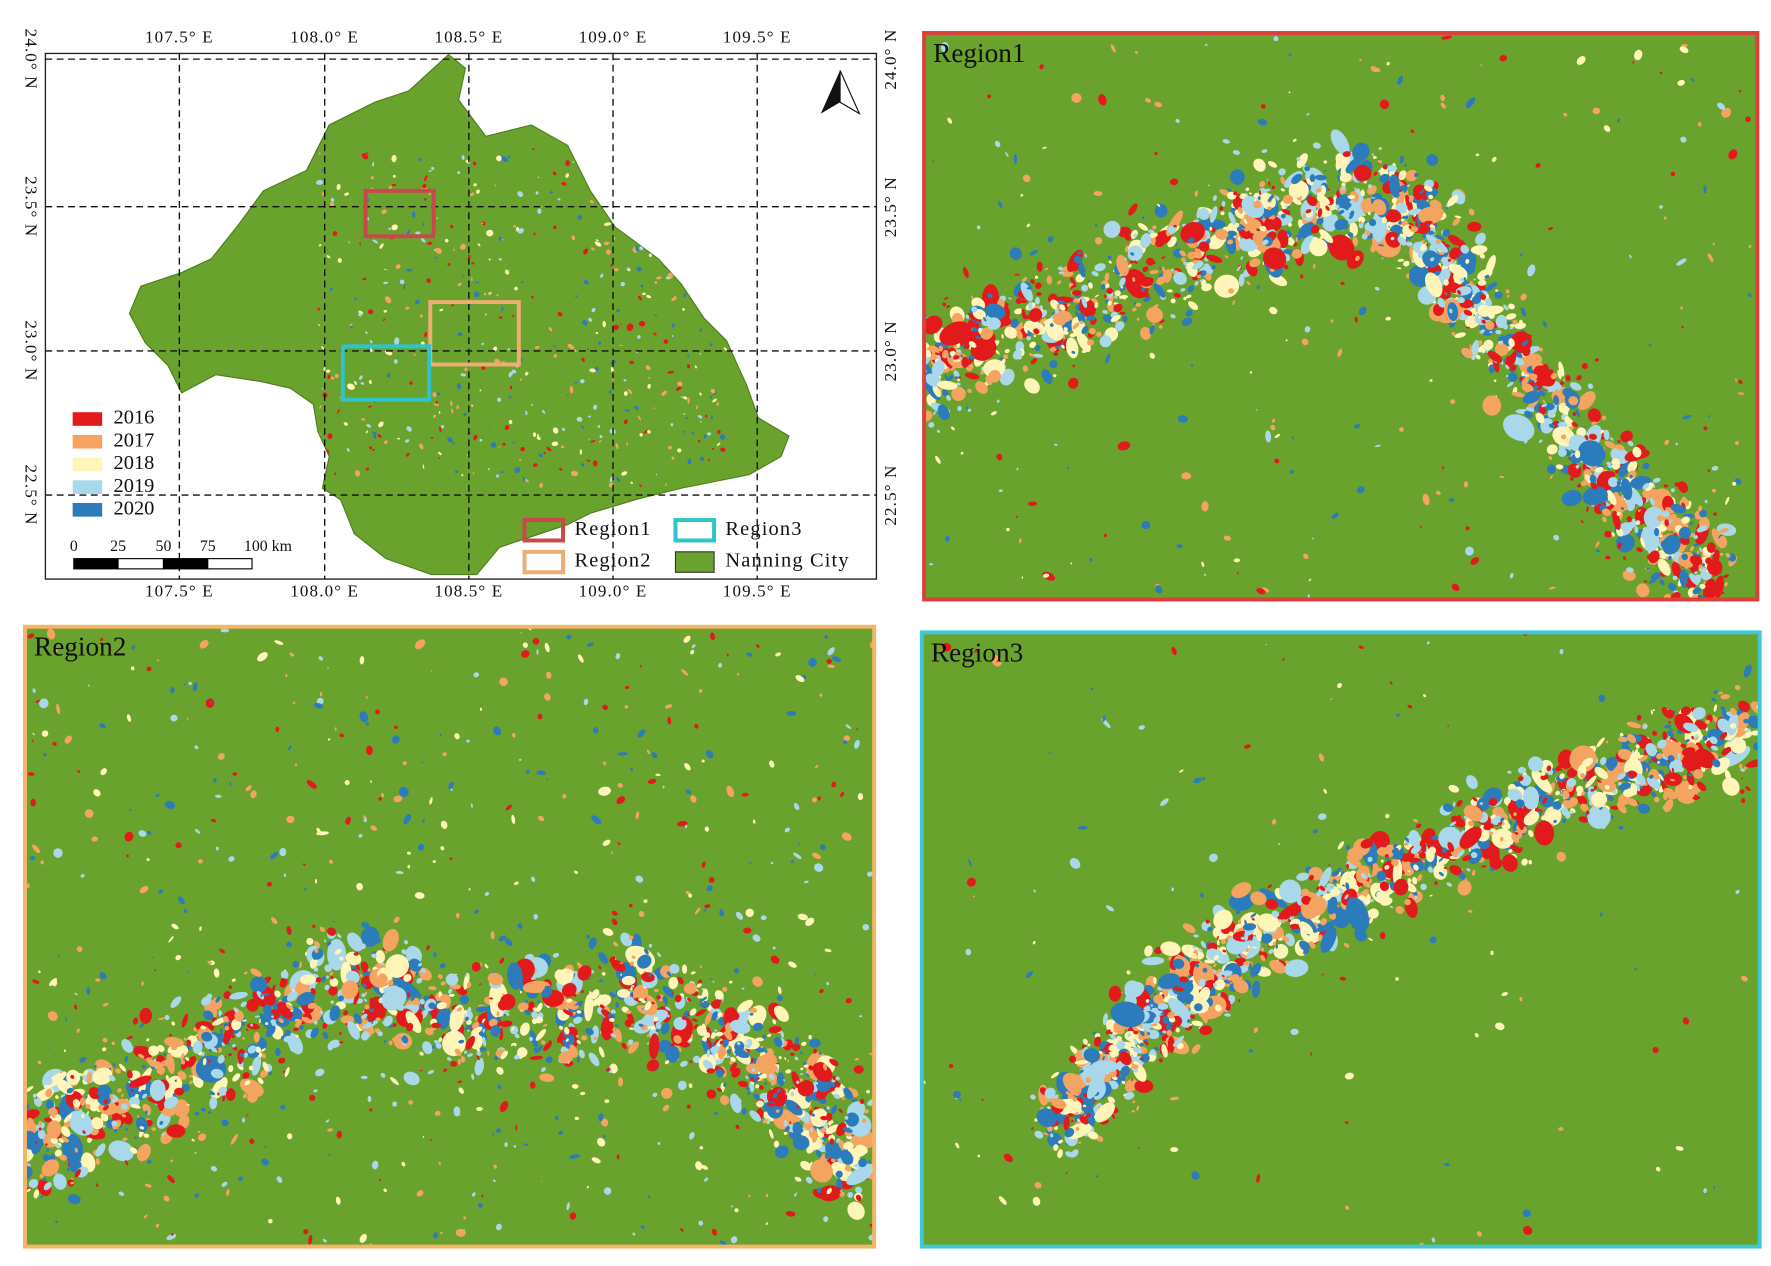  What do you see at coordinates (468, 37) in the screenshot?
I see `lon-label-top: 108.5° E` at bounding box center [468, 37].